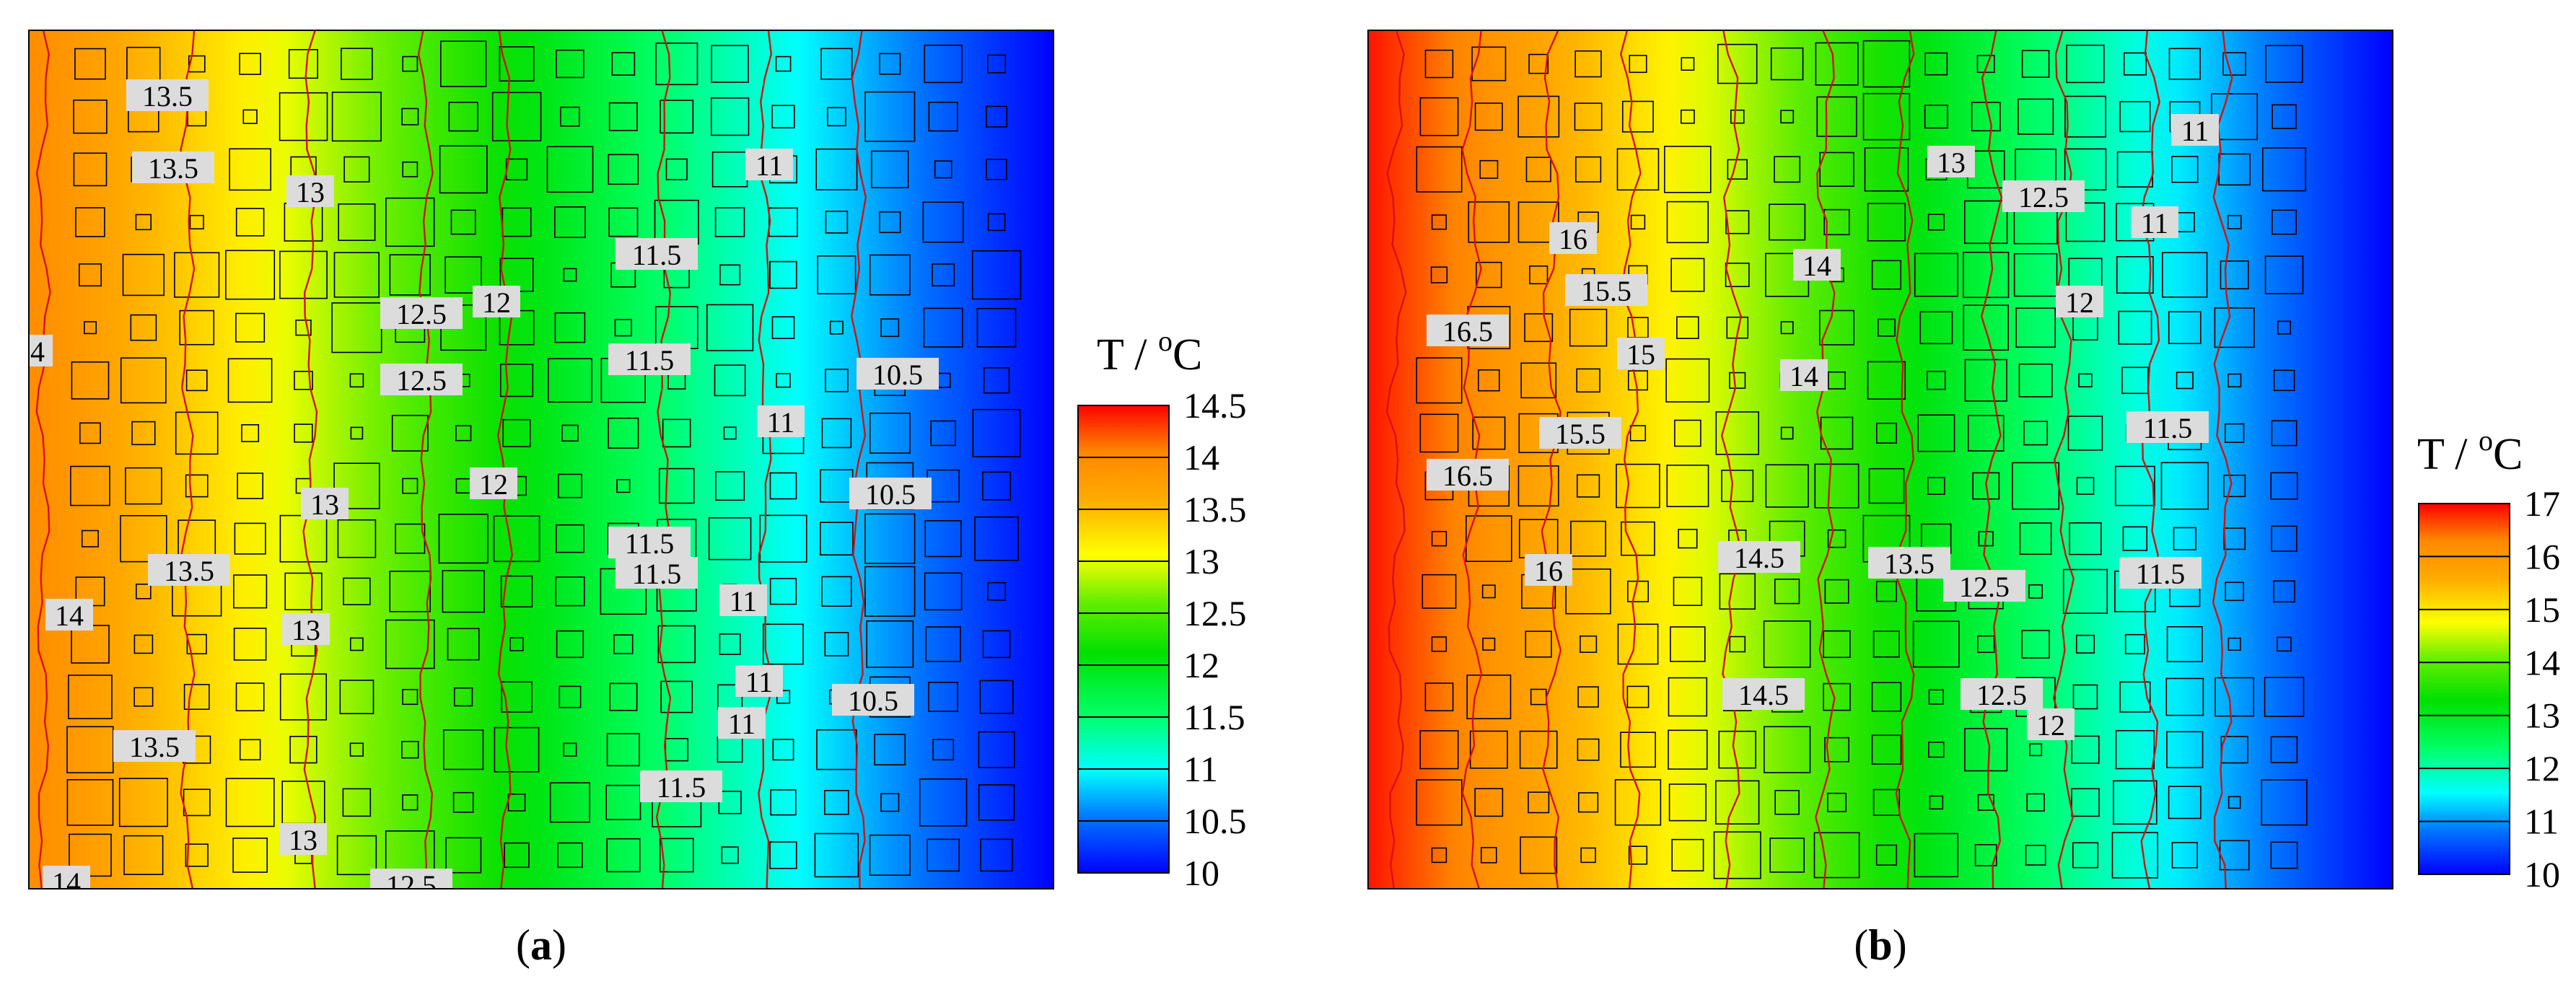 This screenshot has height=984, width=2576. What do you see at coordinates (2079, 302) in the screenshot?
I see `contour-label-text: 12` at bounding box center [2079, 302].